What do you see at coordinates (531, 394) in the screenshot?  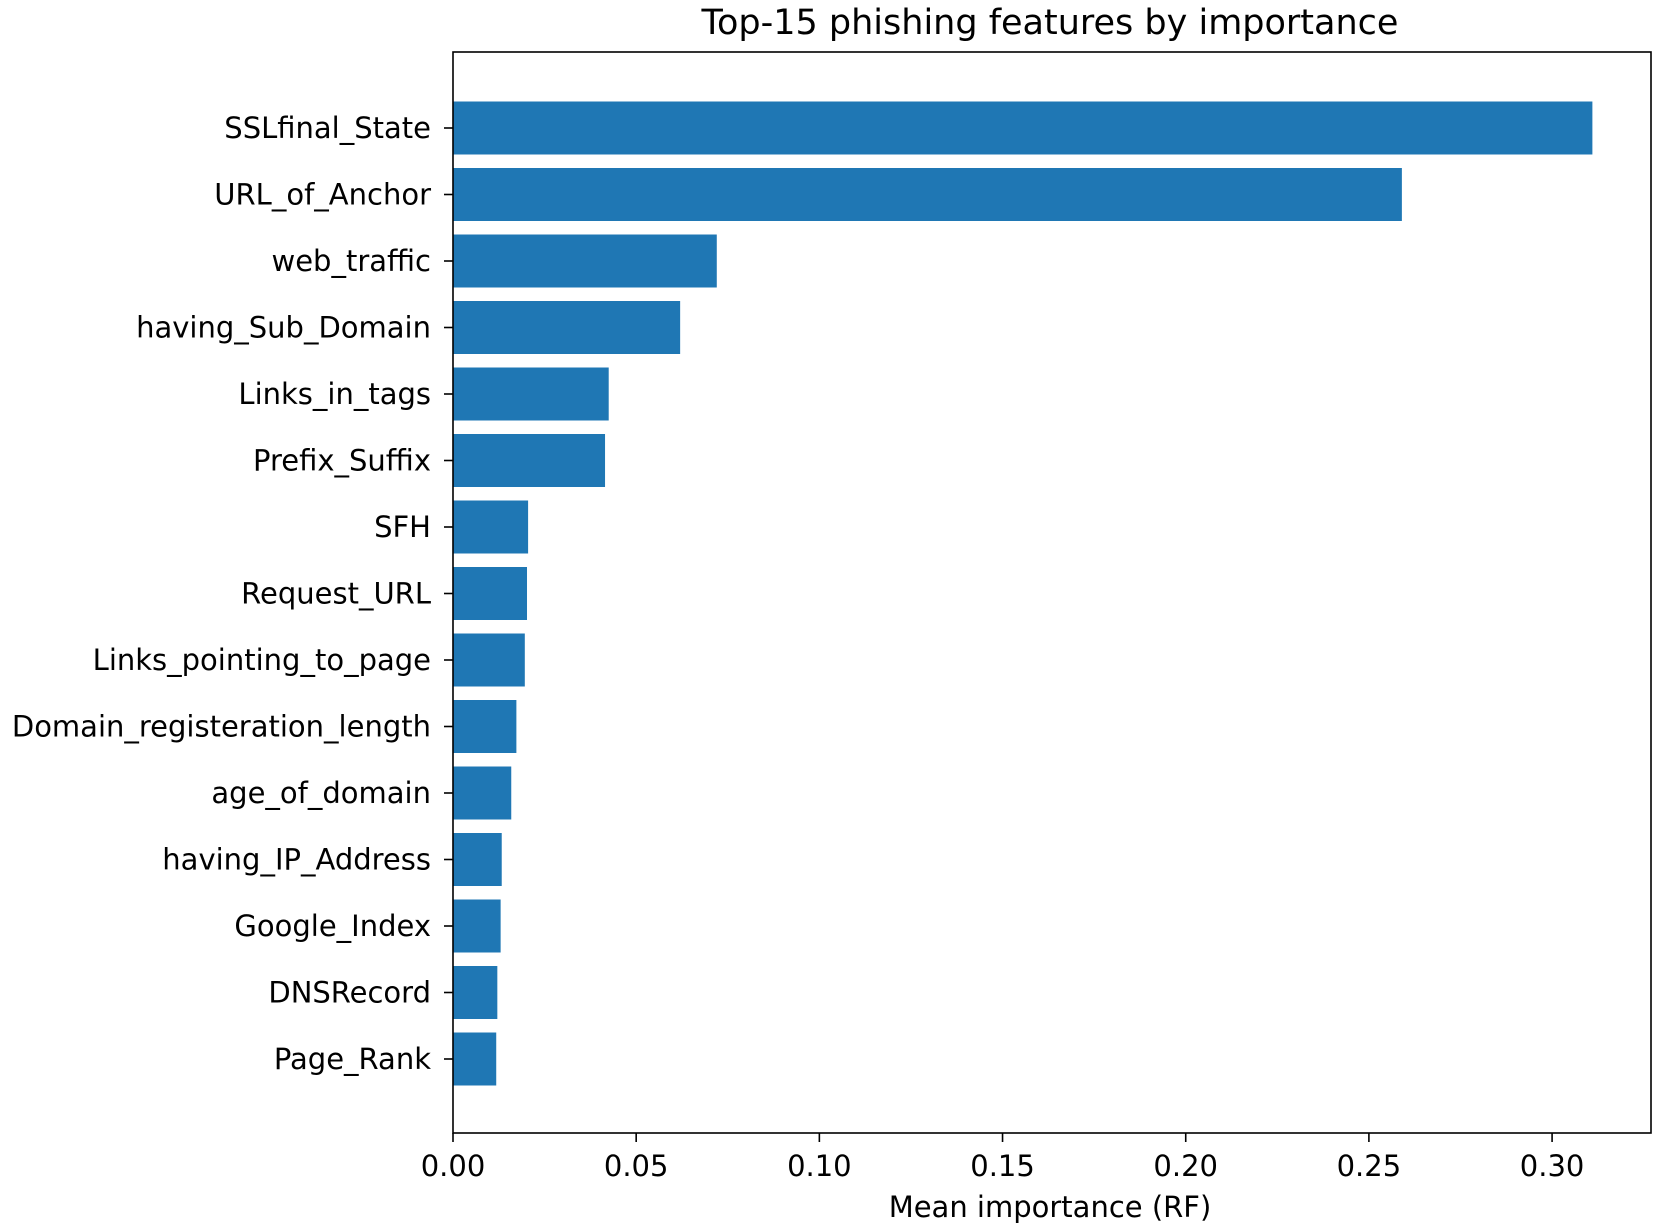 I see `bar-Links_in_tags` at bounding box center [531, 394].